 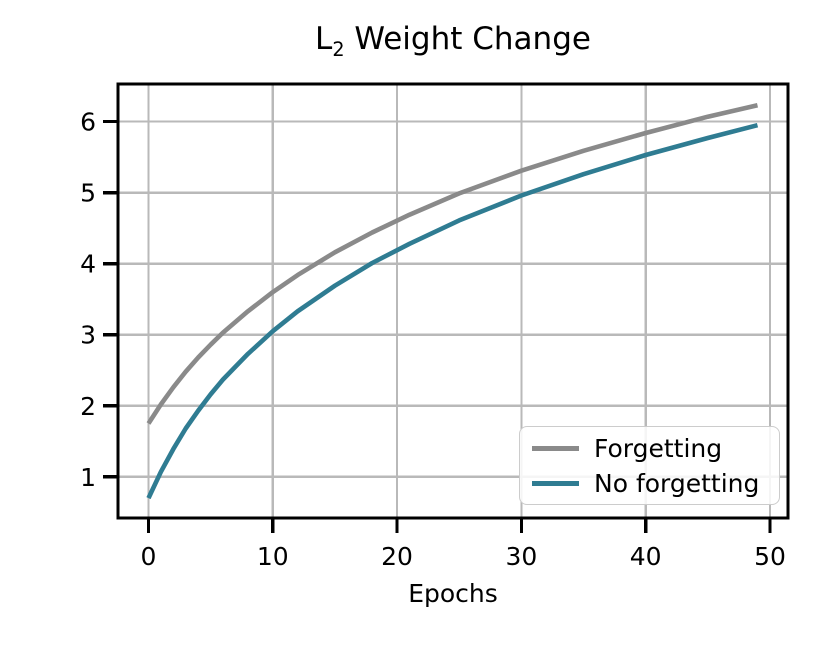 I want to click on x-tick-label: 20, so click(x=397, y=556).